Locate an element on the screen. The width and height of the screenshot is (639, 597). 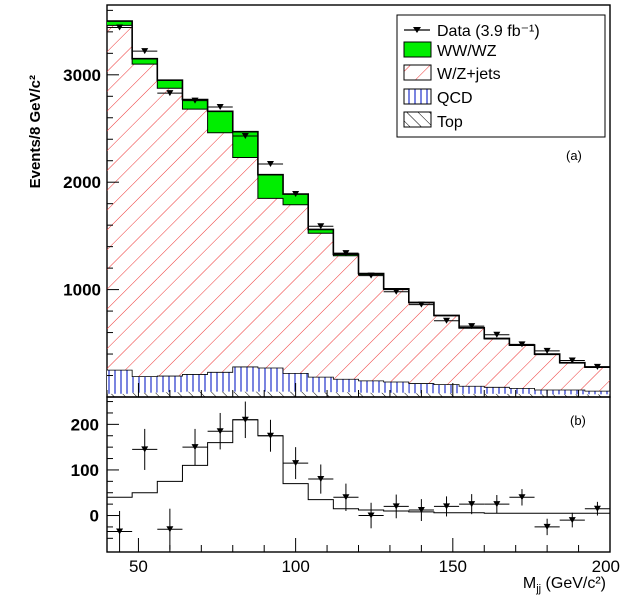
y-tick-label: 100 is located at coordinates (85, 470).